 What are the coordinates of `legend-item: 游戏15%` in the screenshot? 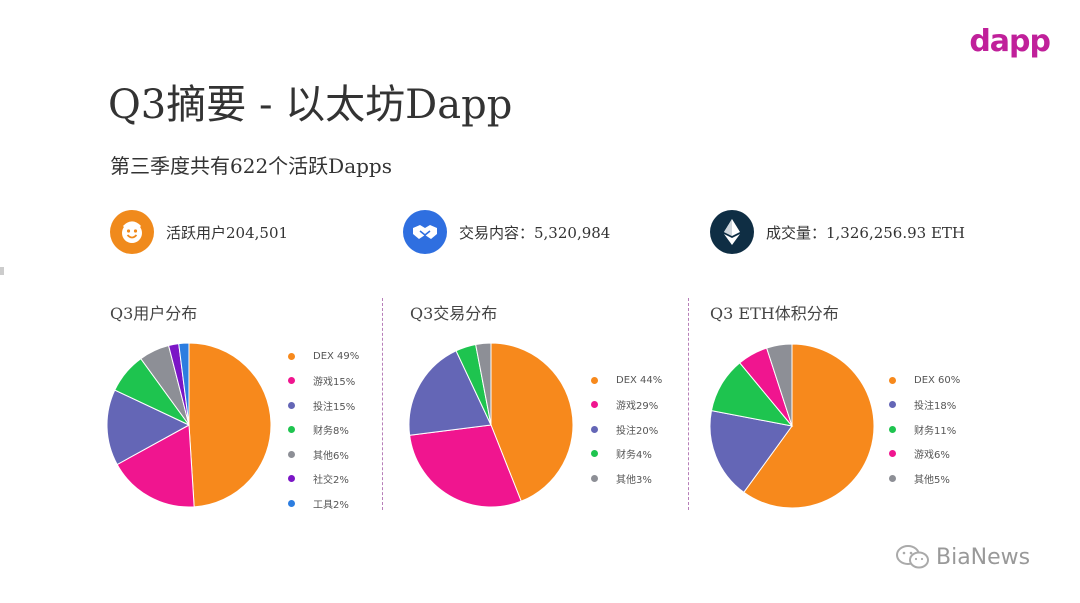 It's located at (323, 381).